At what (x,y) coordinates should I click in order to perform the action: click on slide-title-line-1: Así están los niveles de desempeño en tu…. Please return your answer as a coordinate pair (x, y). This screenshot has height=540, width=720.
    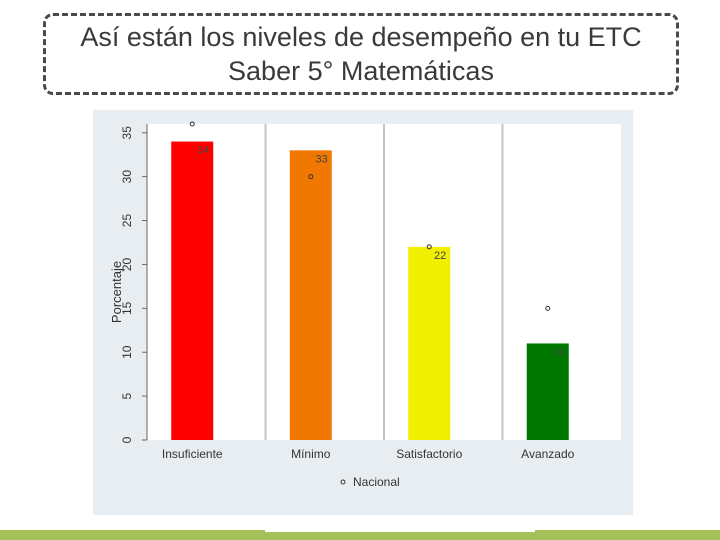
    Looking at the image, I should click on (361, 37).